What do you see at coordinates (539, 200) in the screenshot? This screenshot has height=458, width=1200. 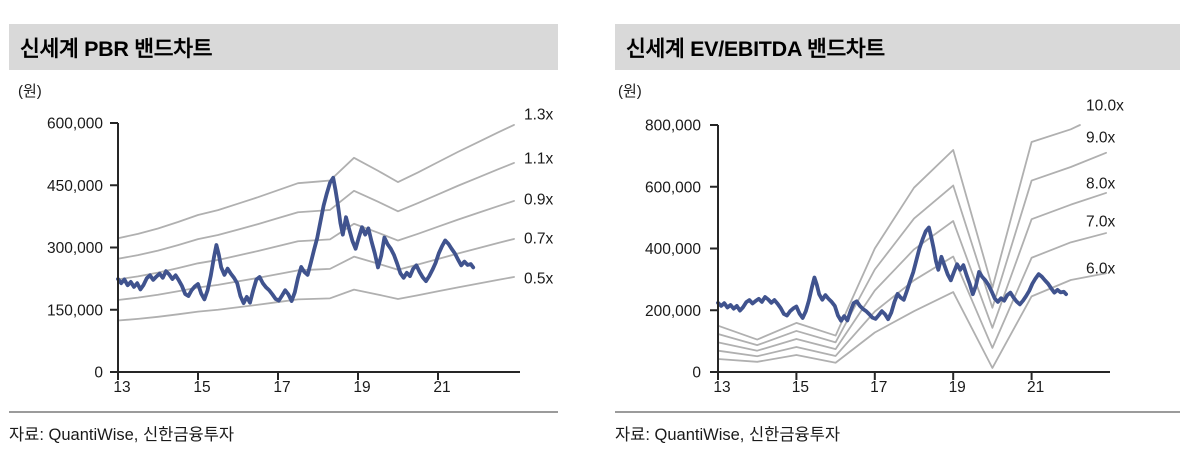 I see `band-label: 0.9x` at bounding box center [539, 200].